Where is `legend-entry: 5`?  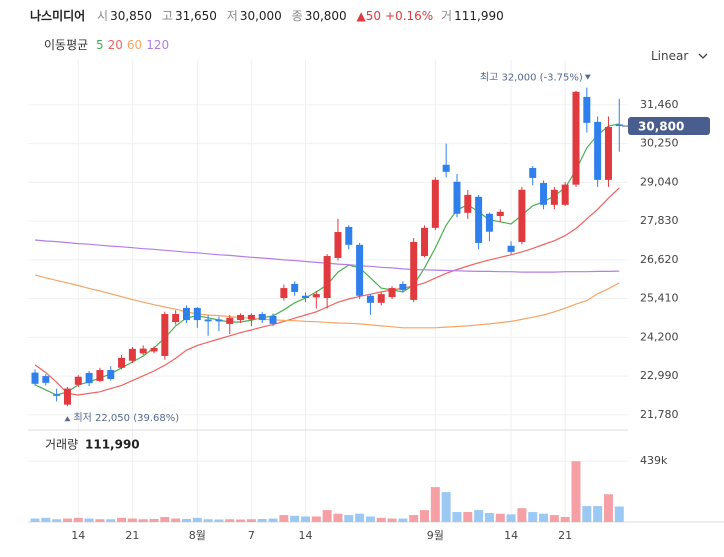 legend-entry: 5 is located at coordinates (100, 45).